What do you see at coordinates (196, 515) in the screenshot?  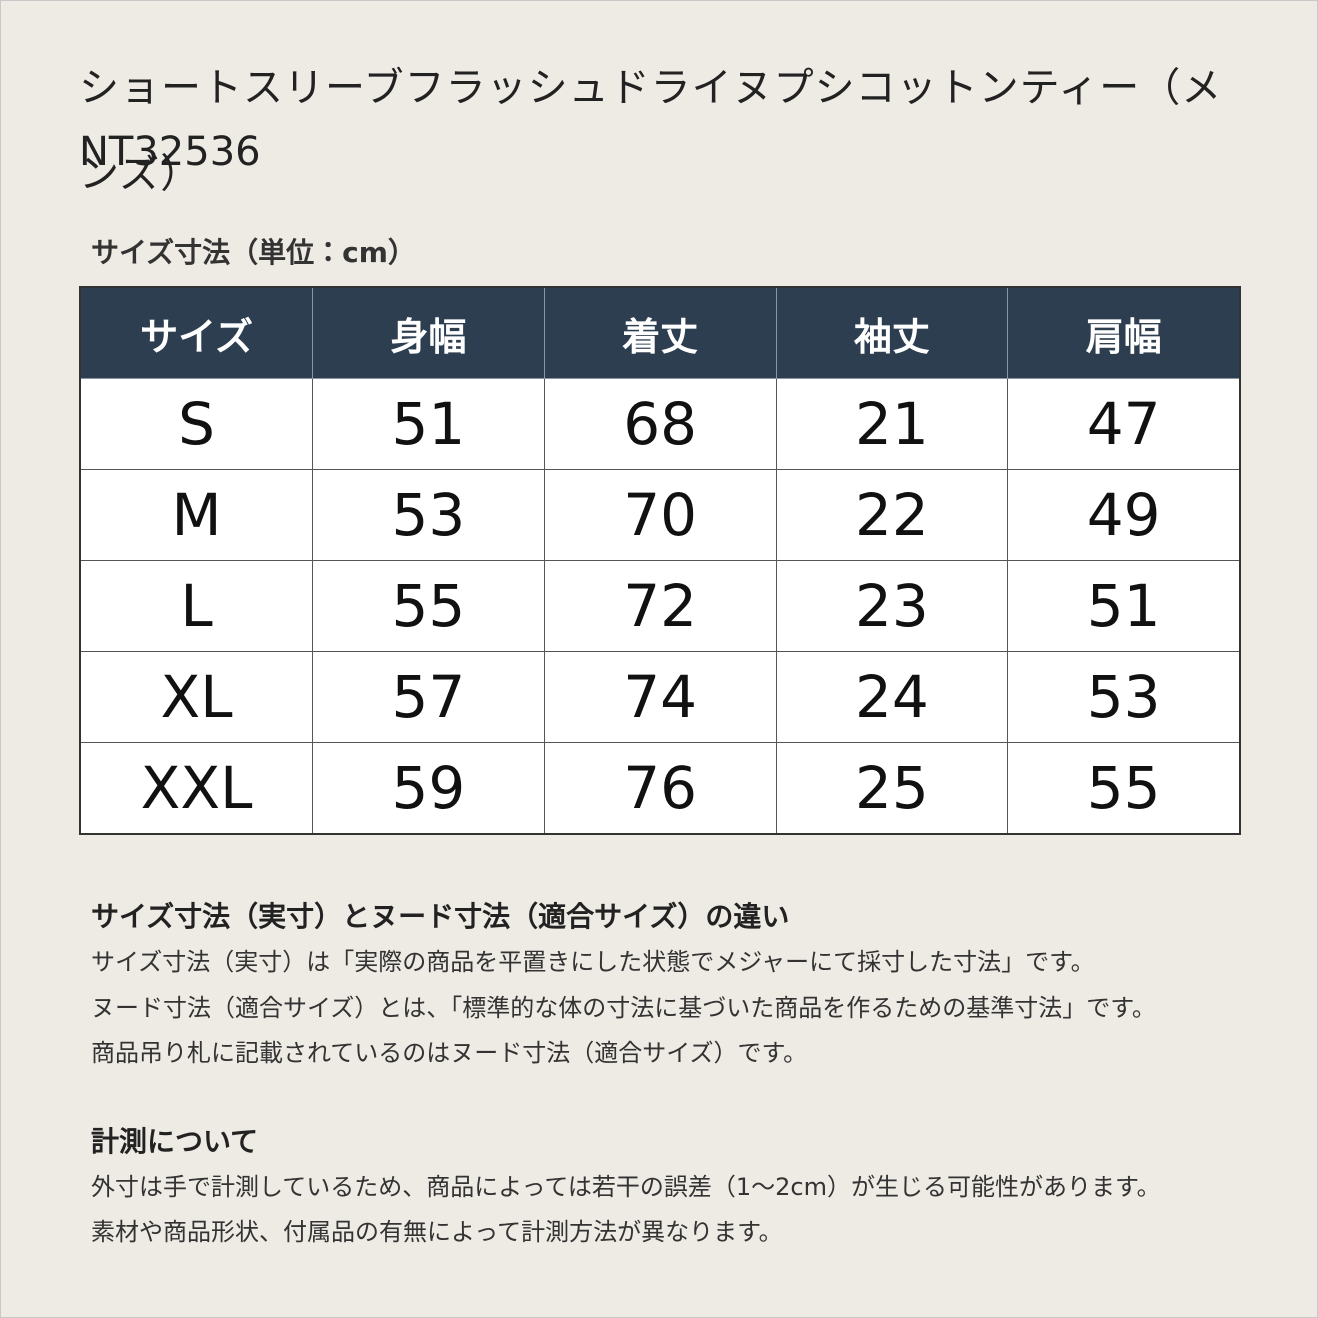 I see `table-cell: M` at bounding box center [196, 515].